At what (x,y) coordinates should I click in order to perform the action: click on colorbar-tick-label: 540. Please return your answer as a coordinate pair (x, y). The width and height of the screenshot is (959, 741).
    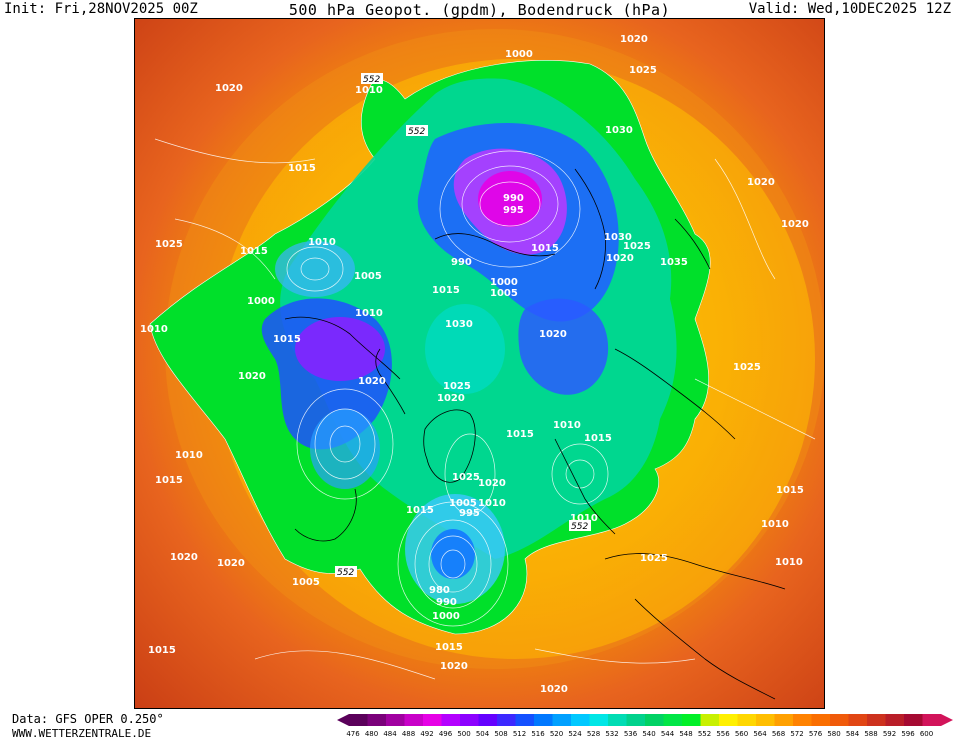
    Looking at the image, I should click on (649, 734).